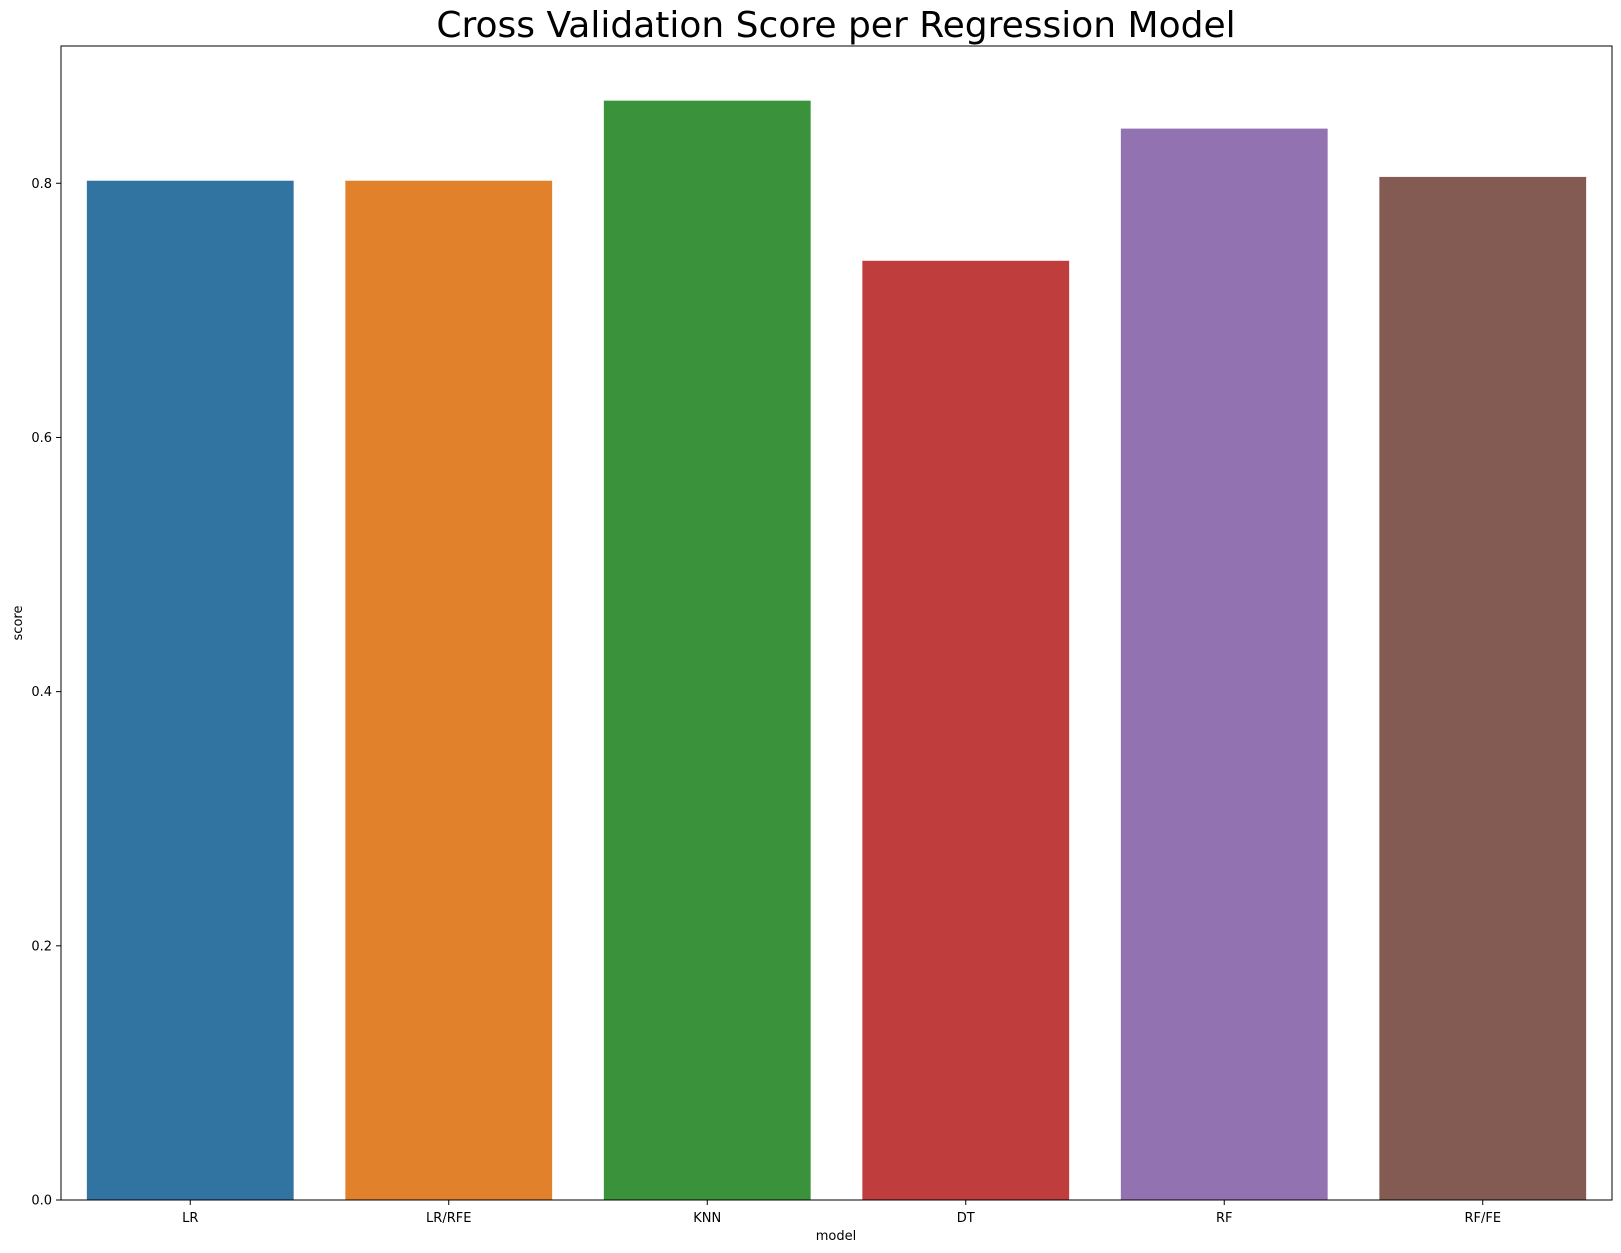 This screenshot has width=1621, height=1253. I want to click on y-axis-label: score, so click(18, 623).